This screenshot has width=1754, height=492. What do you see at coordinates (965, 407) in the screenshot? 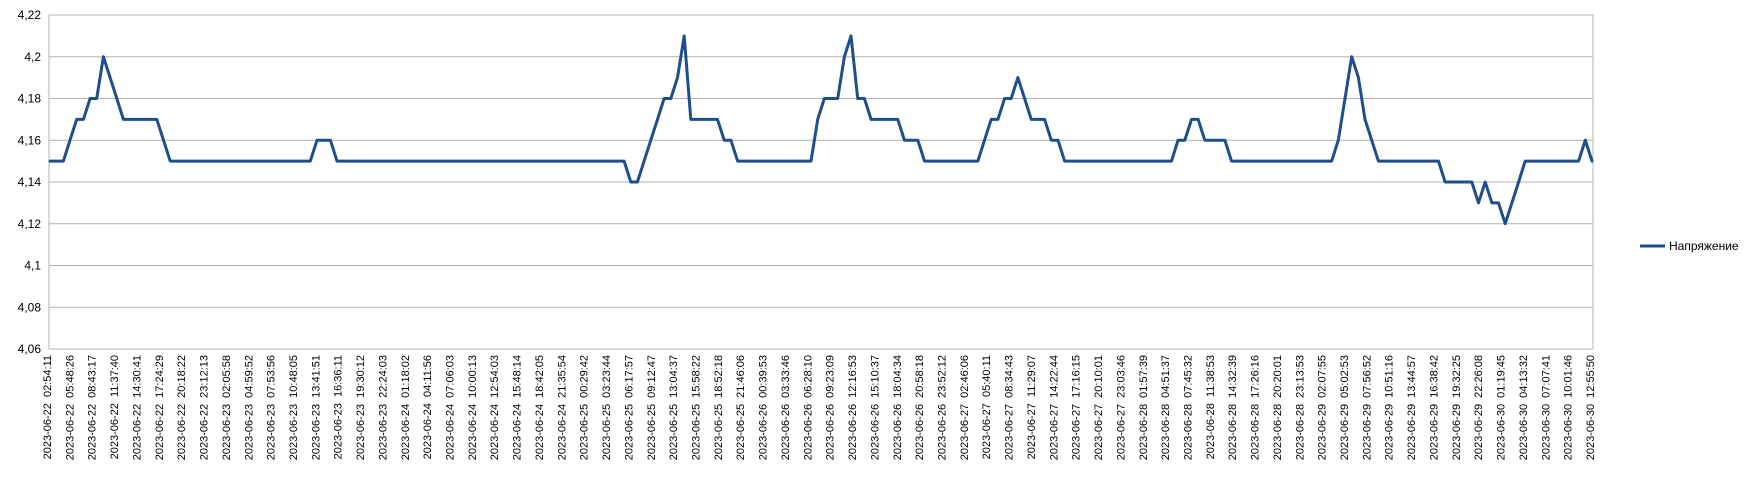
I see `x-tick-label: 2023-06-27 02:46:06` at bounding box center [965, 407].